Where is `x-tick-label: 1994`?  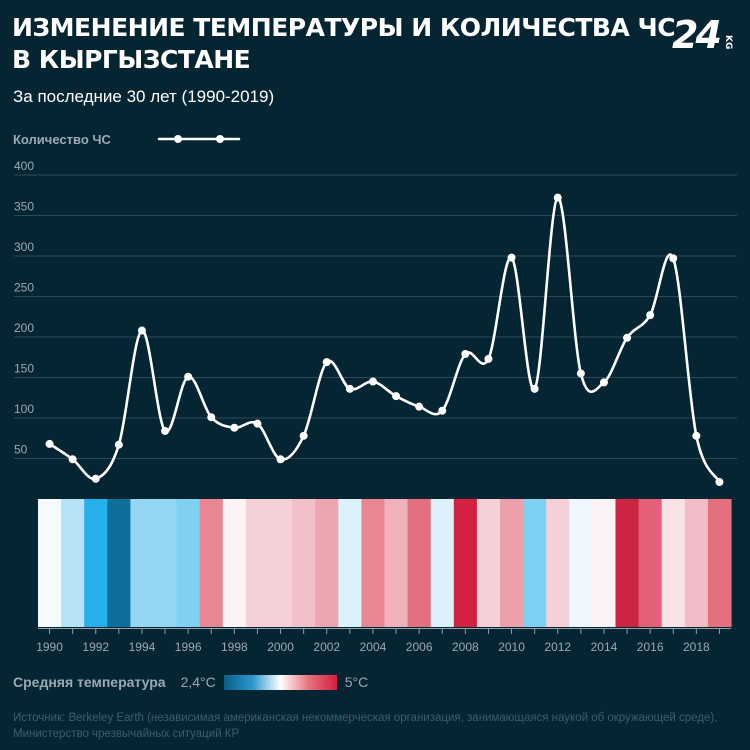
x-tick-label: 1994 is located at coordinates (142, 647).